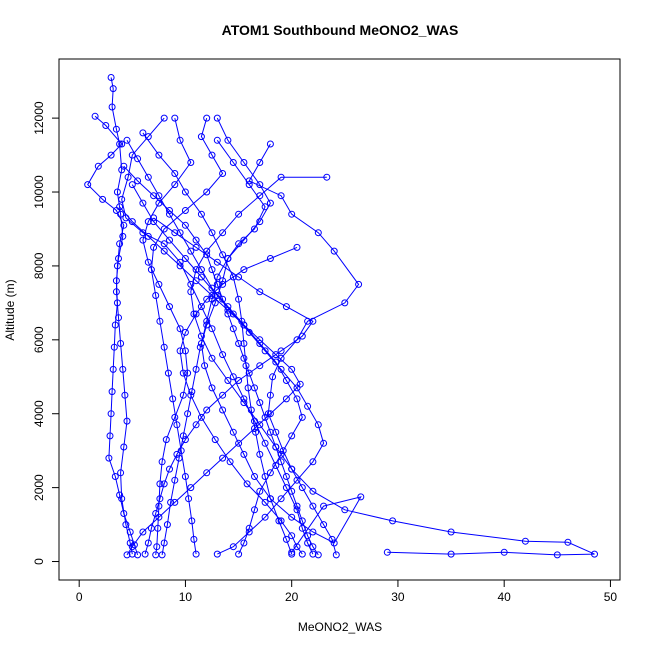 The width and height of the screenshot is (650, 650). I want to click on series-line, so click(213, 347).